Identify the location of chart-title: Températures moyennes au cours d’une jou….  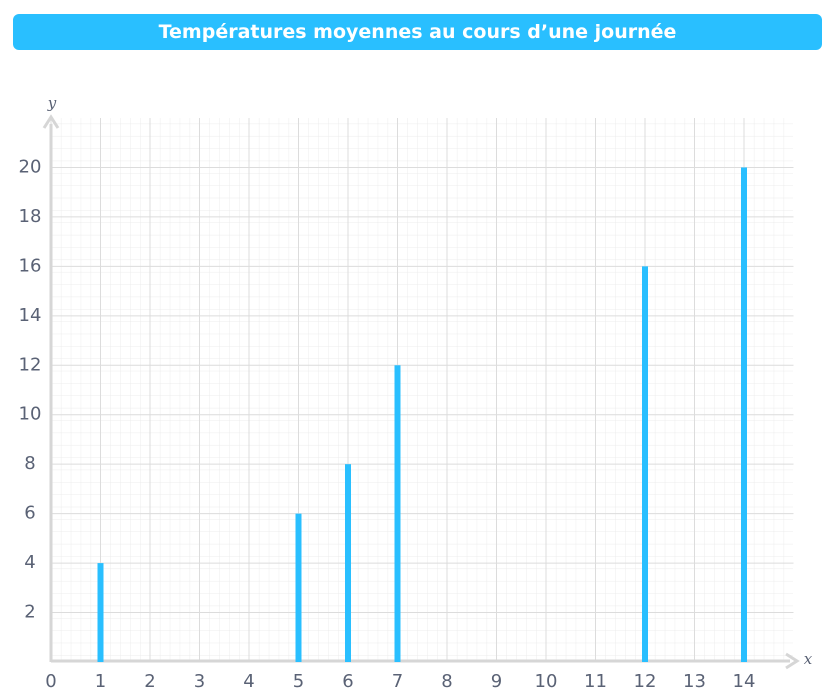
(417, 32).